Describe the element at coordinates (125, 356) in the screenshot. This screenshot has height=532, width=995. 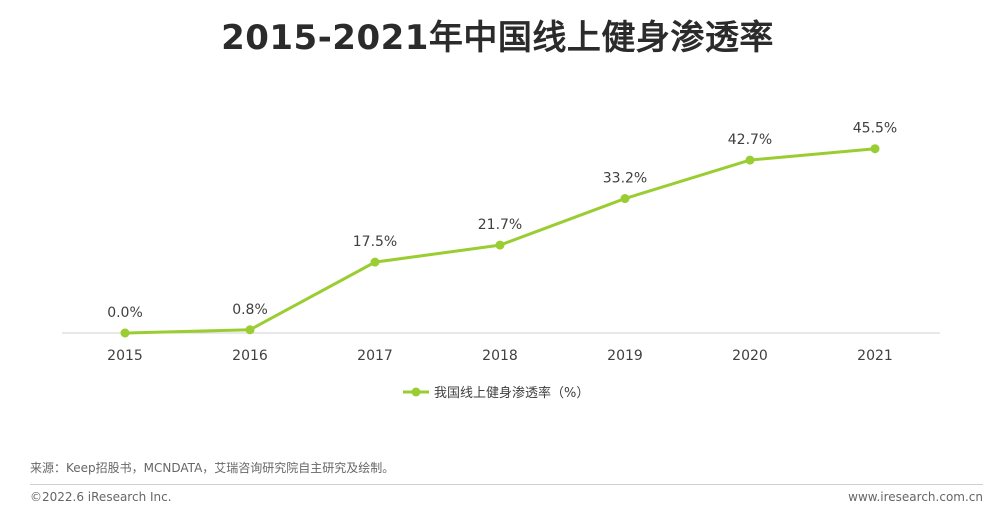
I see `x-tick-label: 2015` at that location.